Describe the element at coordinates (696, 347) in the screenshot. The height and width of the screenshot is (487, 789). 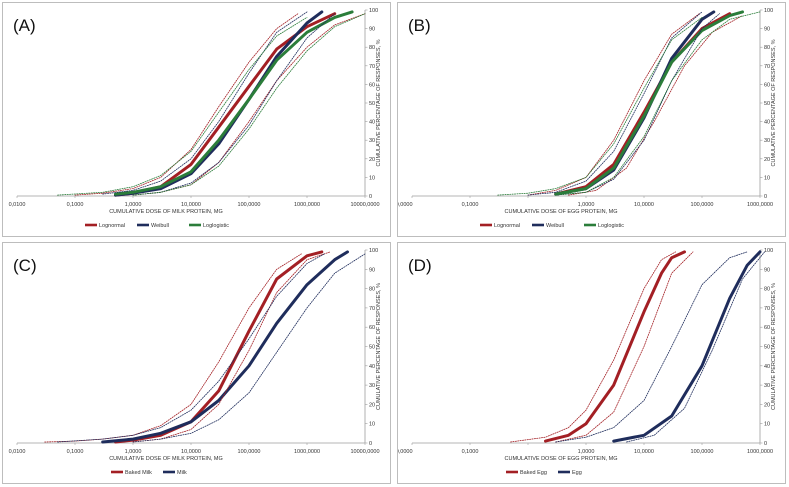
I see `series-egg-ci-lower` at that location.